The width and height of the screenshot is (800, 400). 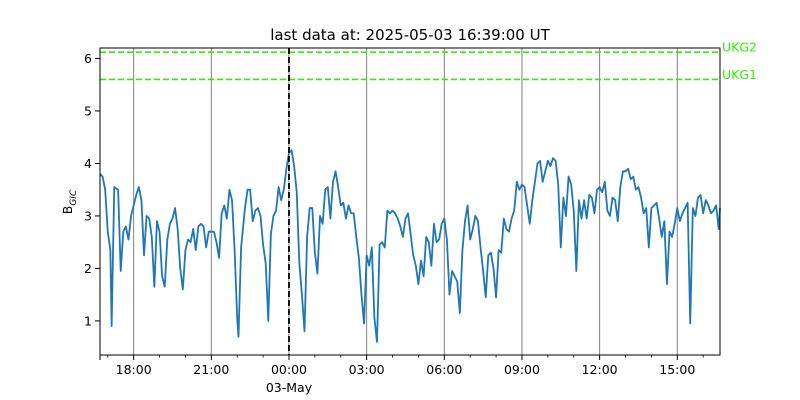 I want to click on x-tick-label: 03:00, so click(x=367, y=369).